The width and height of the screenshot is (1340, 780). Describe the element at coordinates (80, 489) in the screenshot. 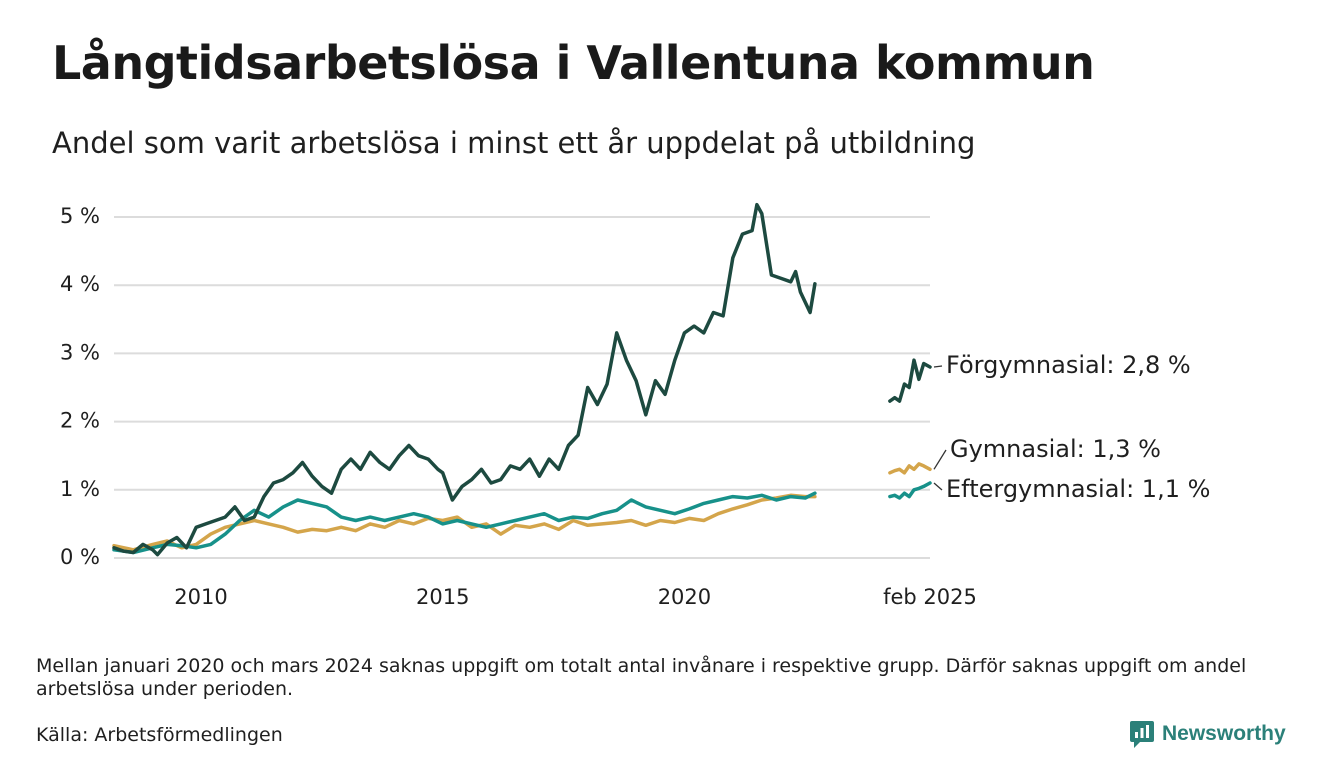

I see `y-tick-label: 1 %` at that location.